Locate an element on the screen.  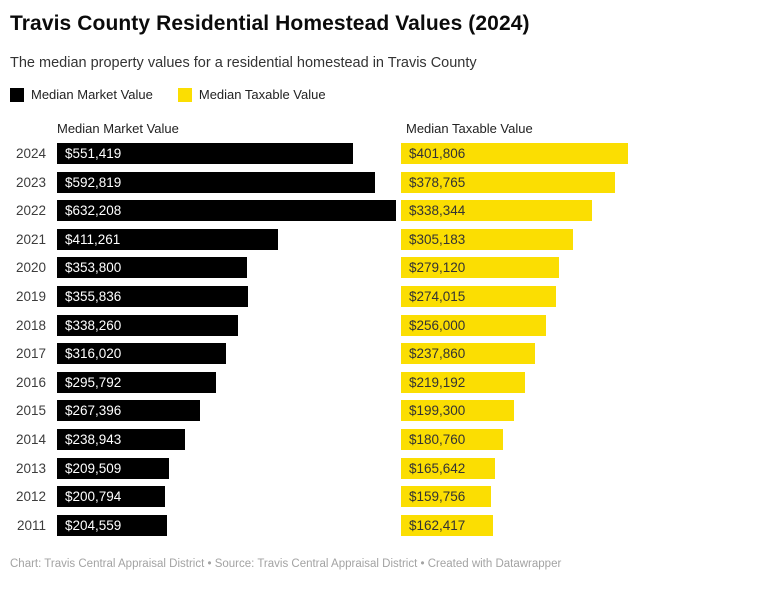
chart-row: 2018 $338,260 $256,000 is located at coordinates (384, 325).